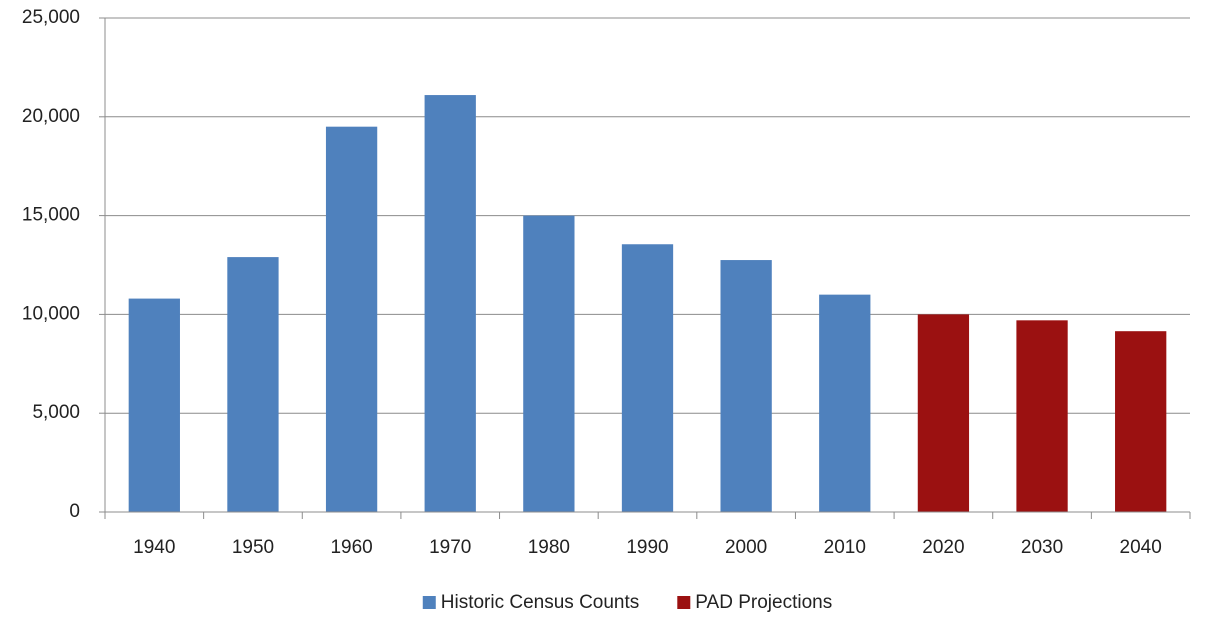 The image size is (1207, 618). What do you see at coordinates (943, 547) in the screenshot?
I see `x-tick-label: 2020` at bounding box center [943, 547].